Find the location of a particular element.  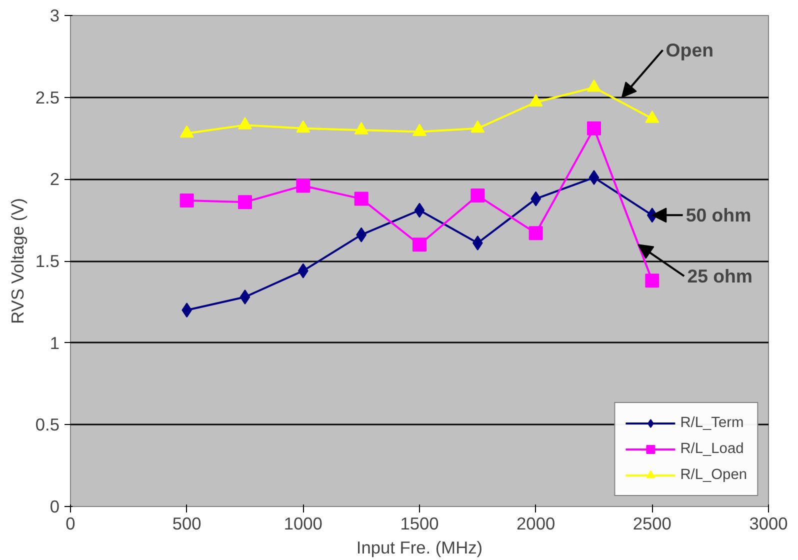

y-tick-label: 2.5 is located at coordinates (47, 97).